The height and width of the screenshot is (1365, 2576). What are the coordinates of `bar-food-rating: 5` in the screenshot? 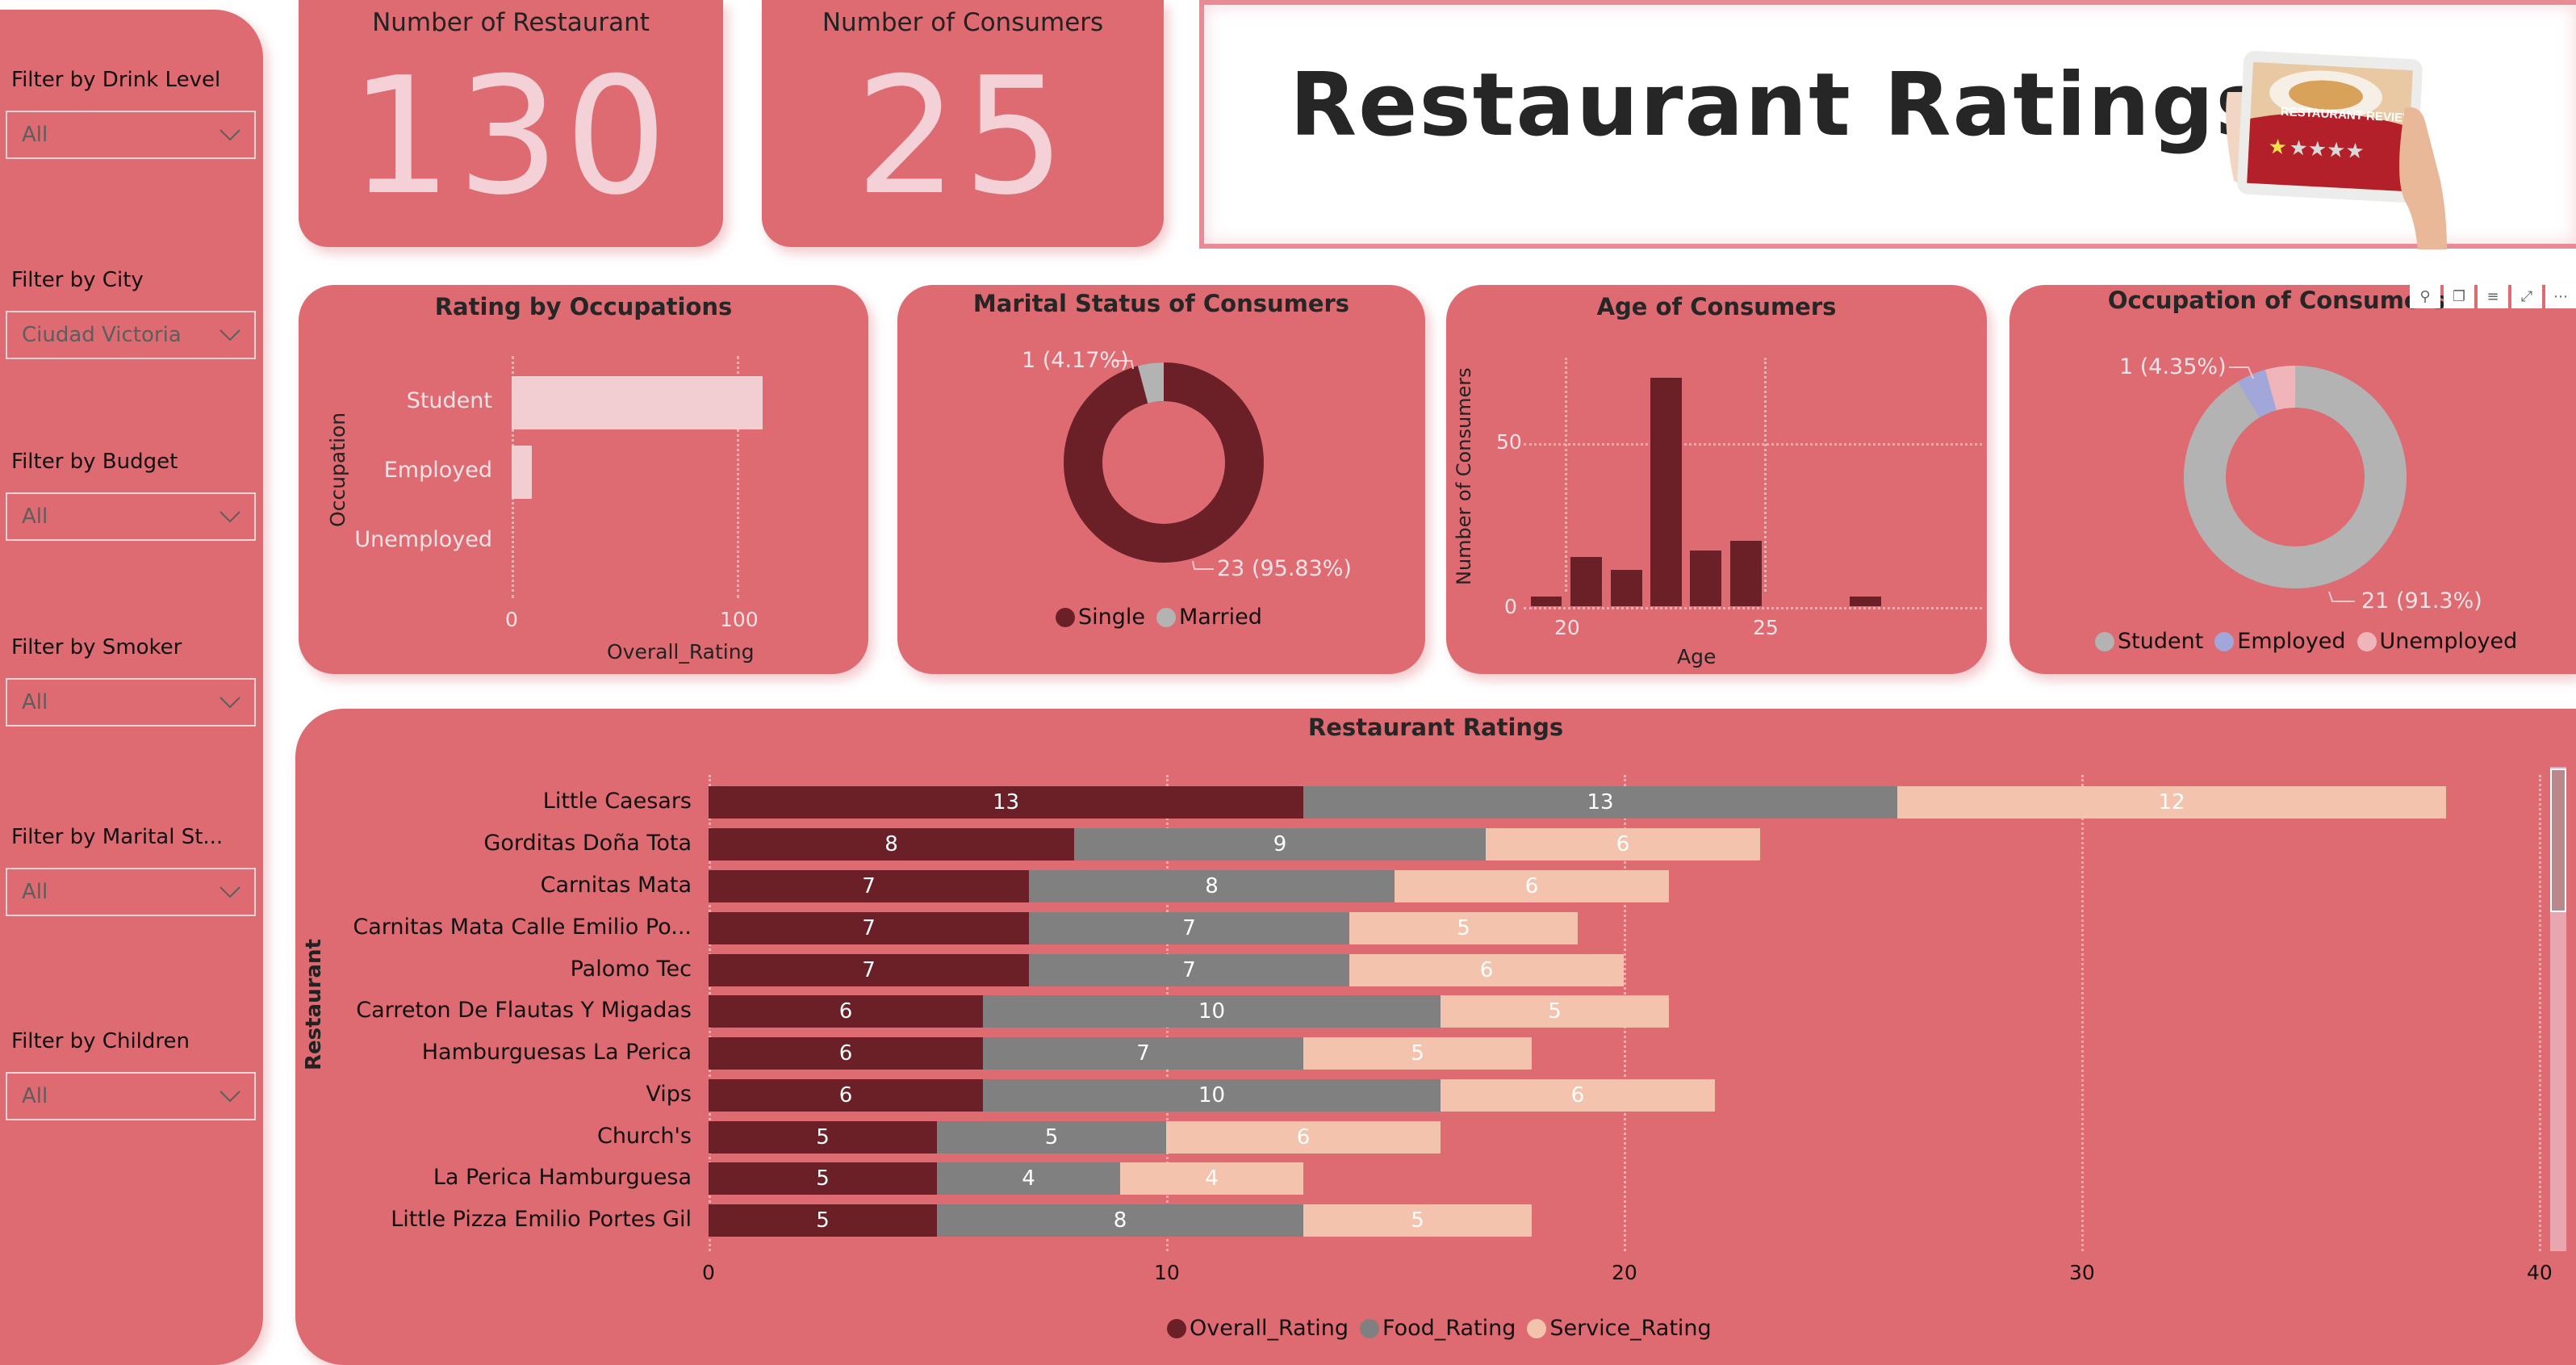 It's located at (1051, 1137).